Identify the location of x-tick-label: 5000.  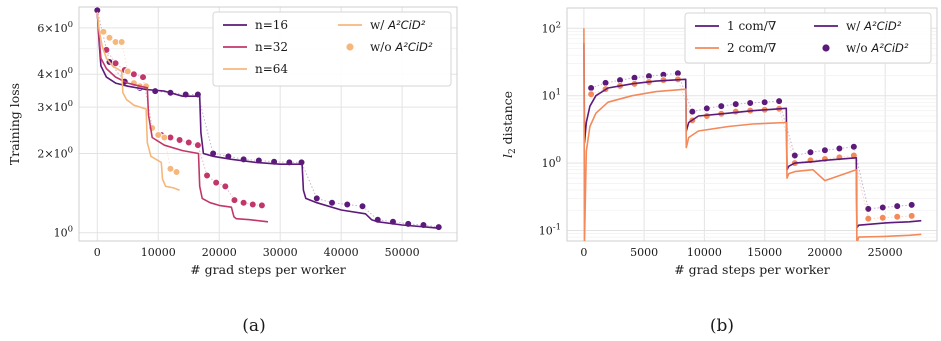
(644, 252).